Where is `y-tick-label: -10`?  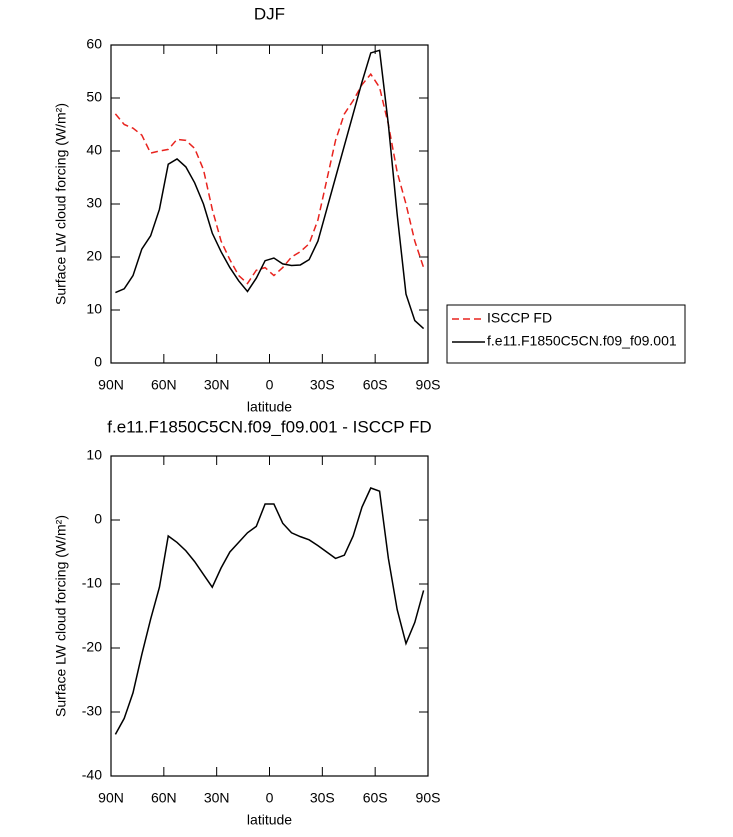
y-tick-label: -10 is located at coordinates (92, 583).